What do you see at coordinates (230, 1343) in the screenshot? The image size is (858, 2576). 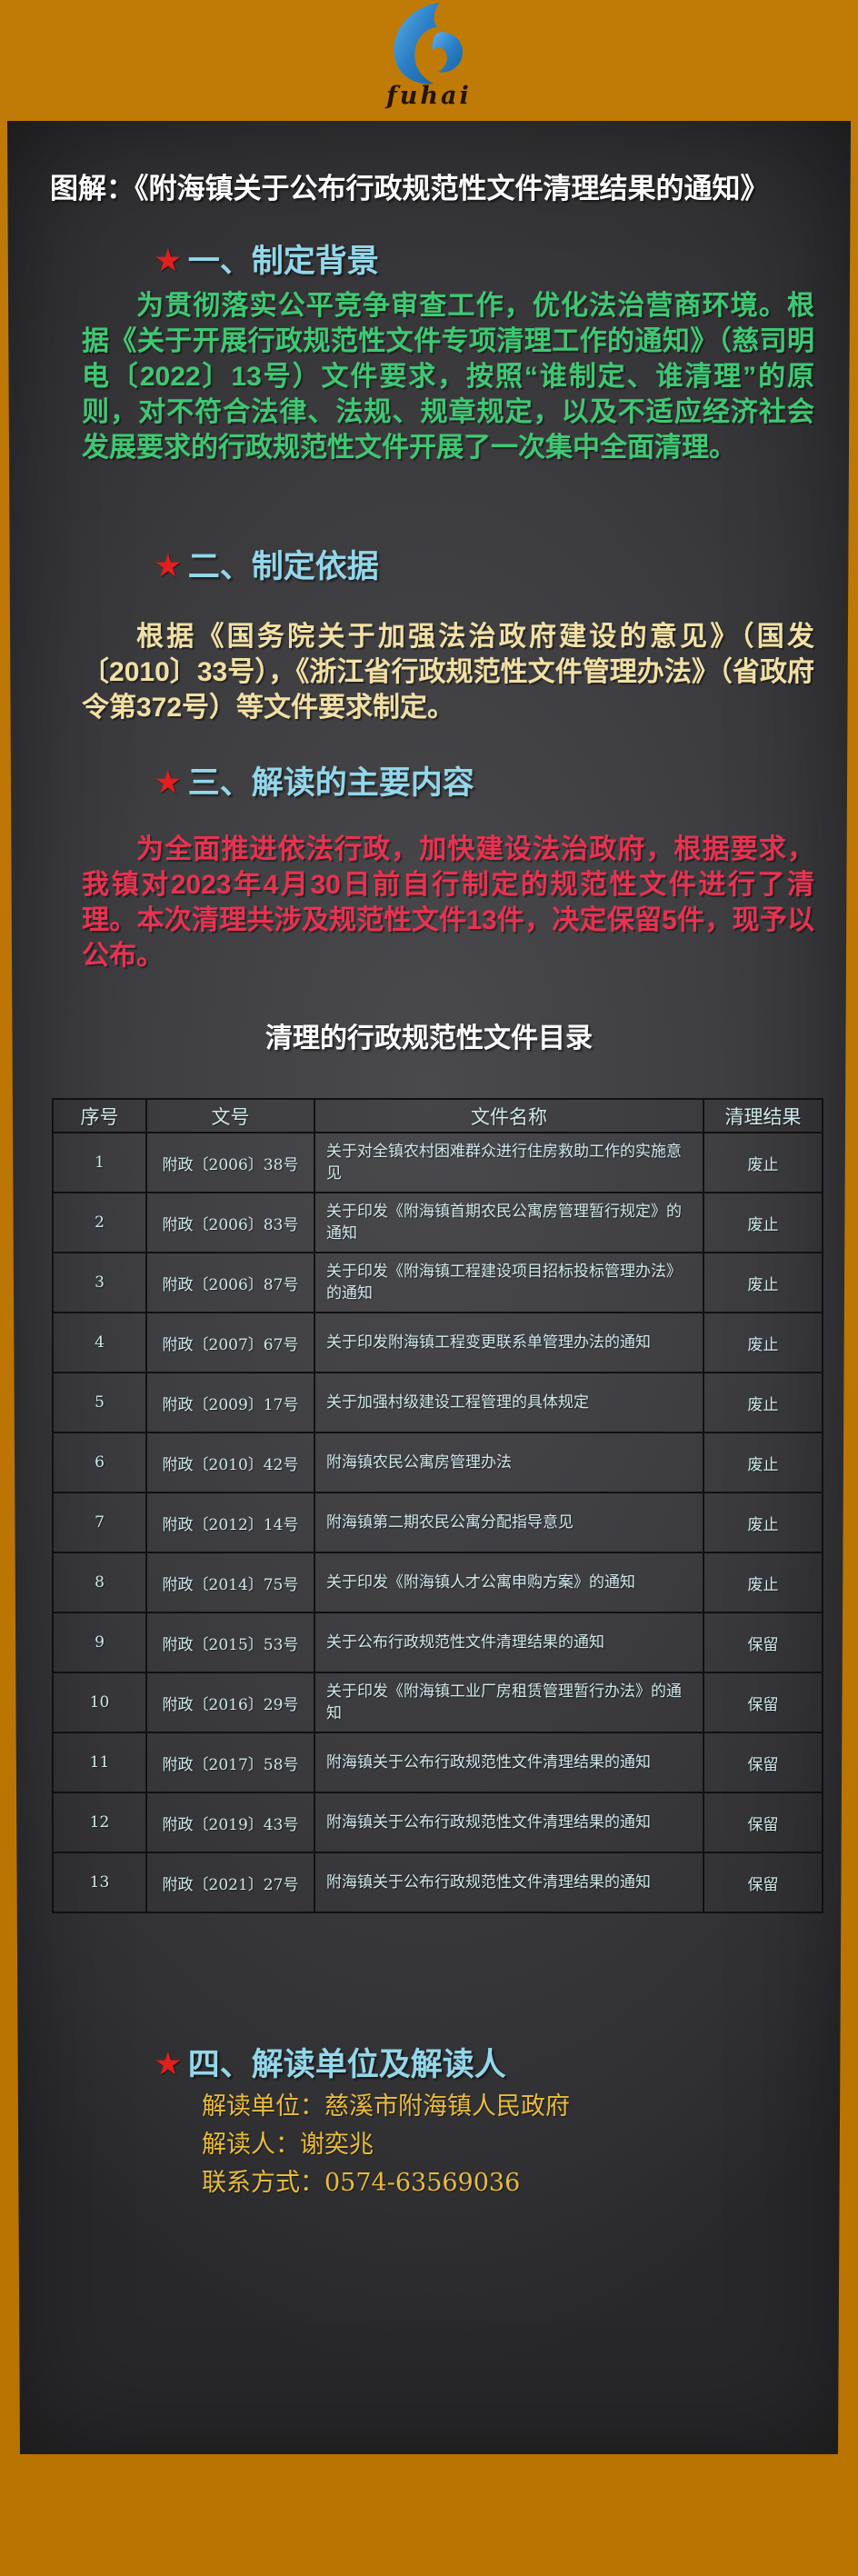 I see `cell-docno: 附政〔2007〕67号` at bounding box center [230, 1343].